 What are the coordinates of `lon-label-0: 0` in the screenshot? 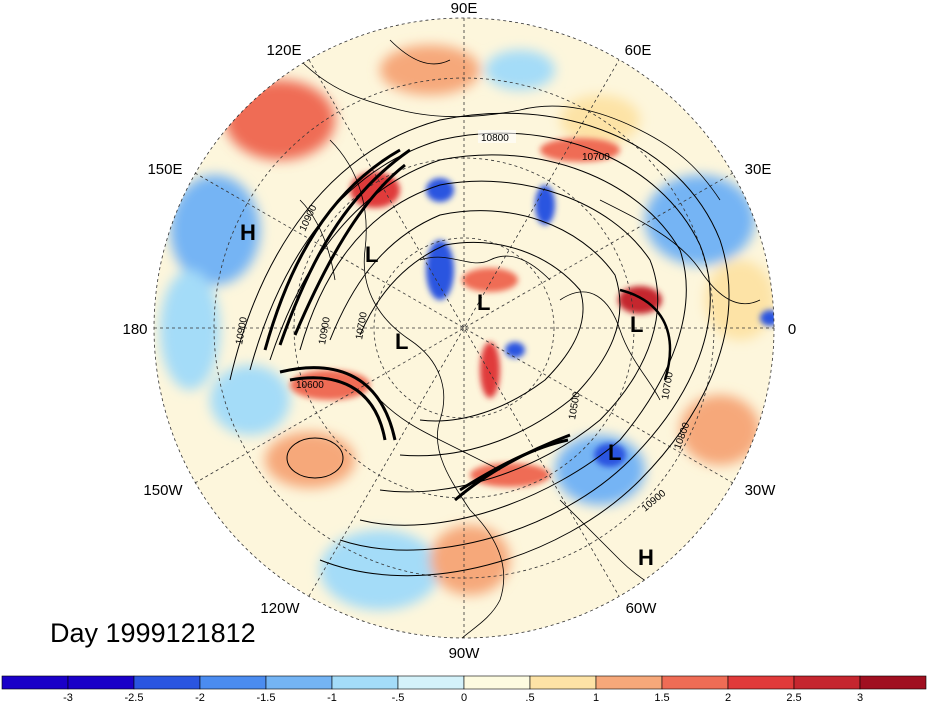 It's located at (792, 329).